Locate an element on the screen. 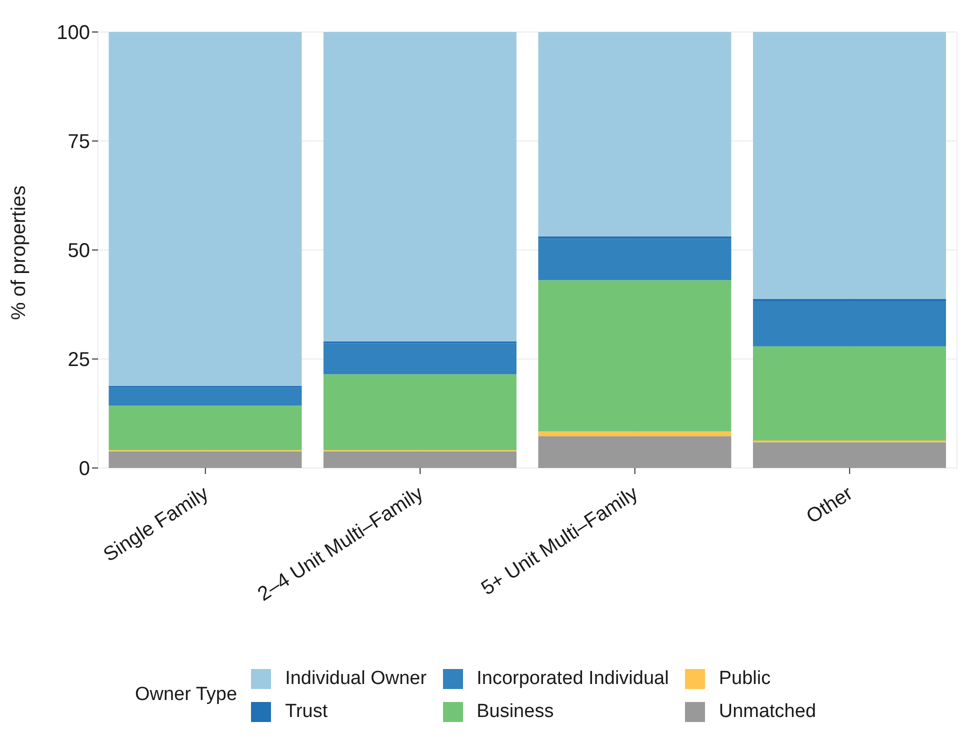 This screenshot has width=967, height=749. y-tick-label: 0 is located at coordinates (84, 469).